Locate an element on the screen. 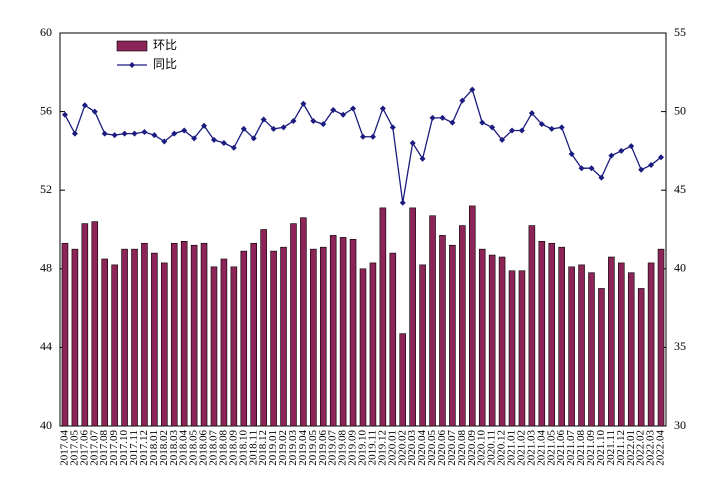  x-tick-label: 2019.11 is located at coordinates (372, 447).